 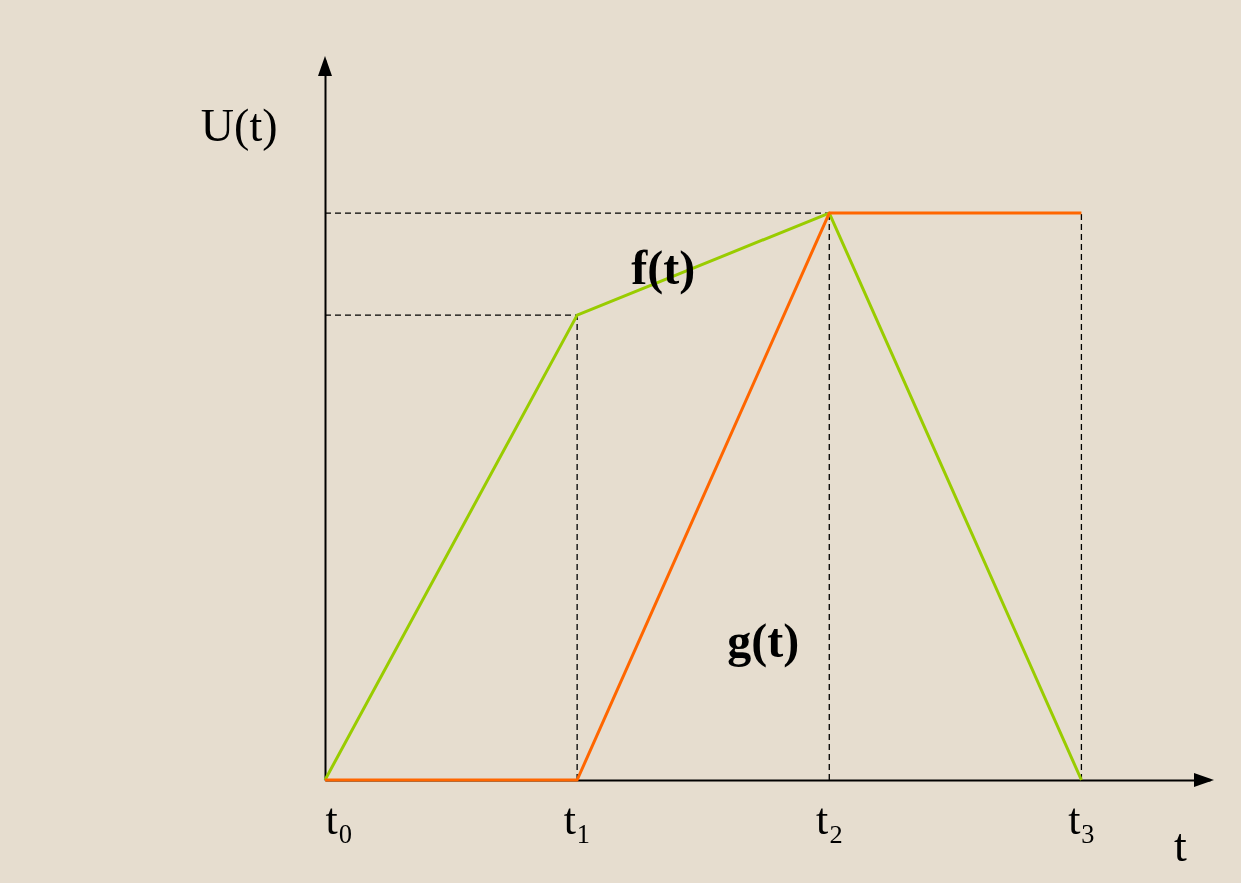 What do you see at coordinates (829, 819) in the screenshot?
I see `x-tick-label: t₂` at bounding box center [829, 819].